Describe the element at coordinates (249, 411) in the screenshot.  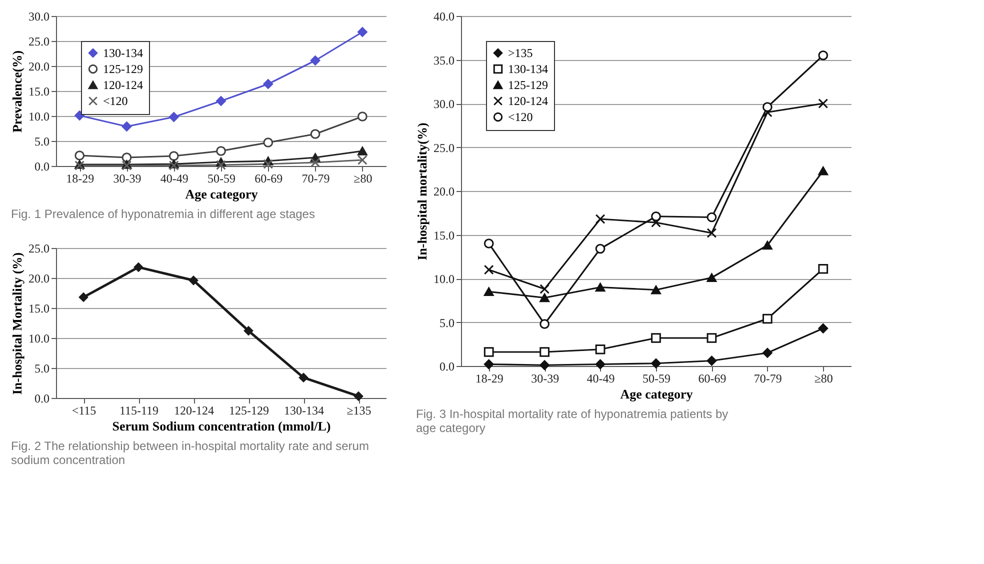
I see `x-tick-label: 125-129` at that location.